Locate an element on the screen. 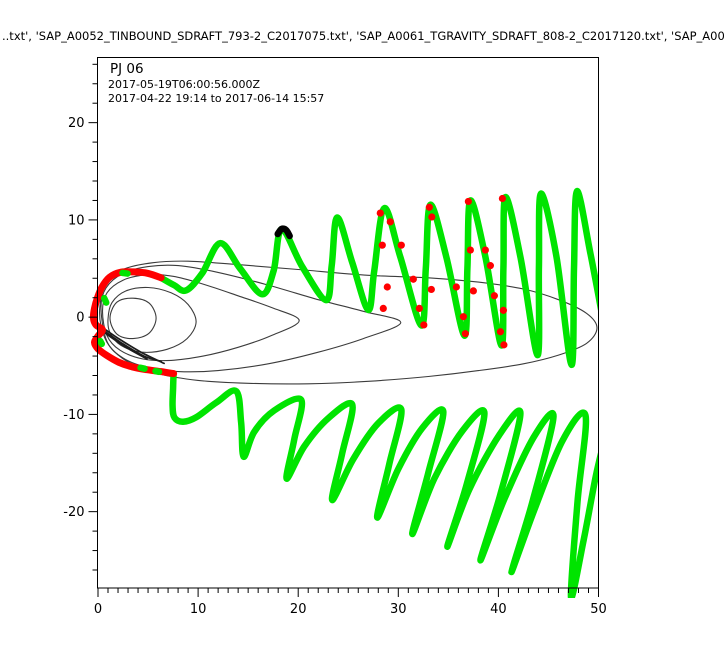  highlight-red-arc-path is located at coordinates (133, 323).